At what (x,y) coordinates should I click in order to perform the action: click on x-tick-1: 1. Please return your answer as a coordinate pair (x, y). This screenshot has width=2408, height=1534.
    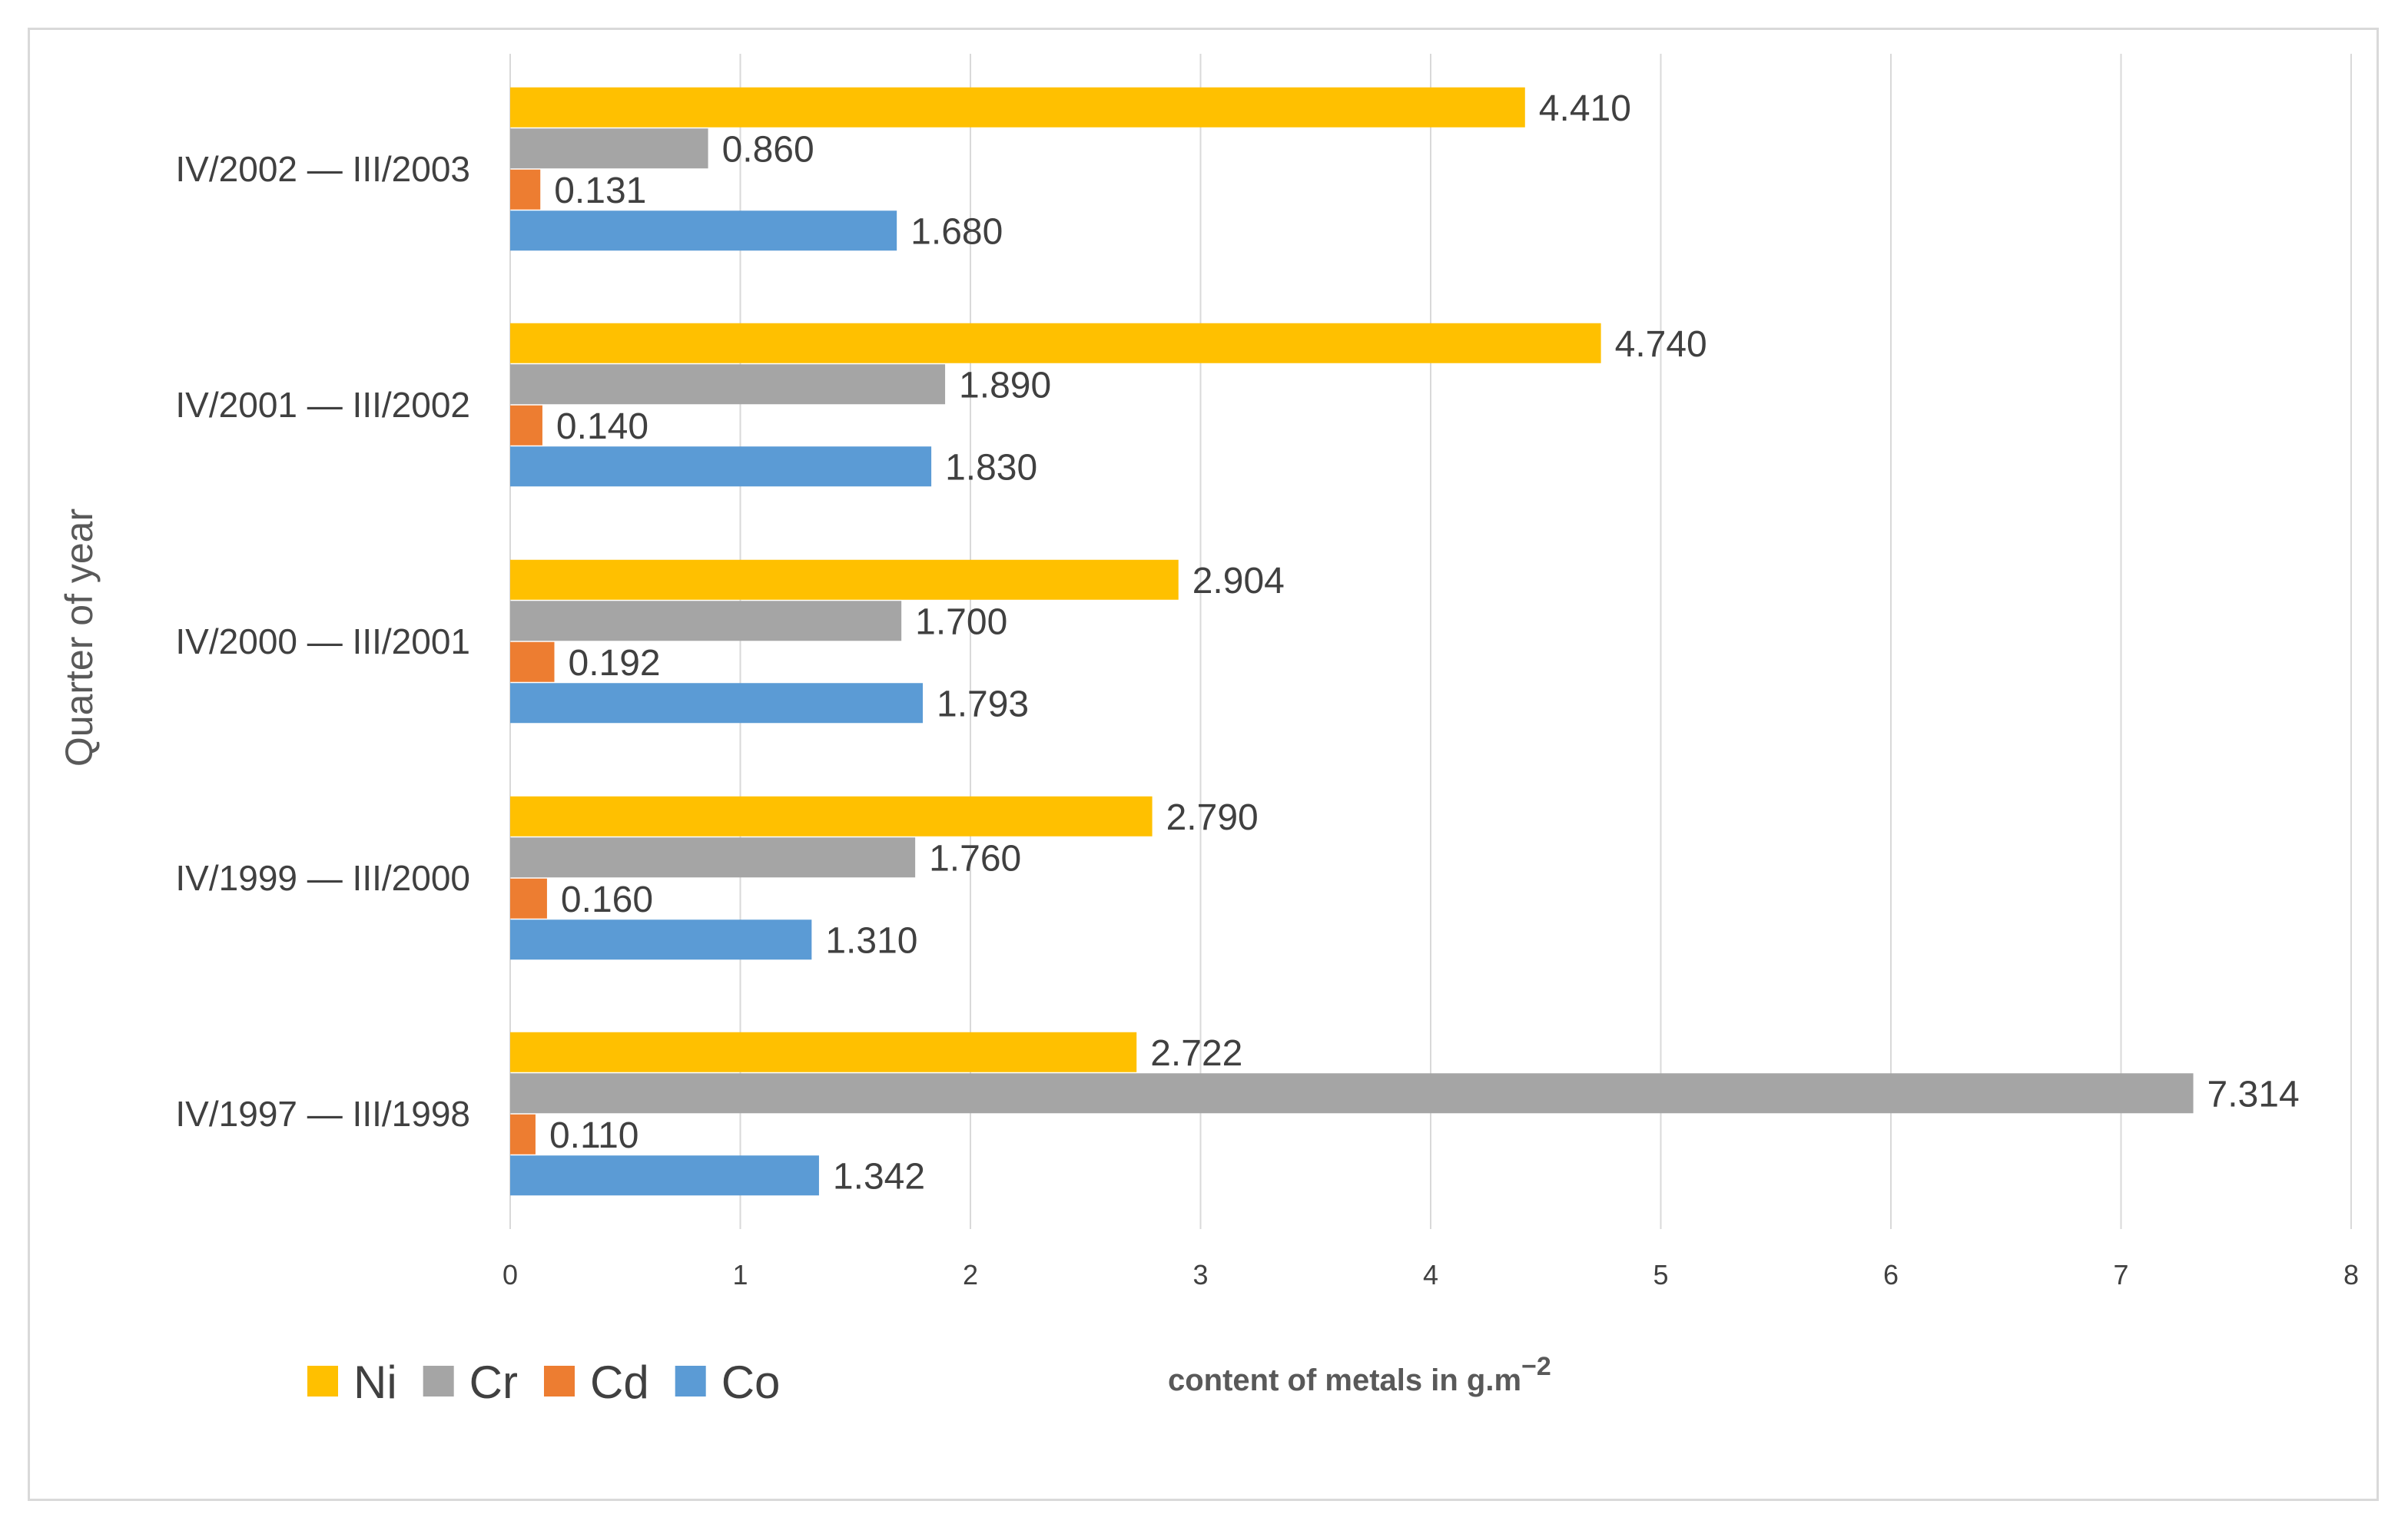
    Looking at the image, I should click on (740, 1274).